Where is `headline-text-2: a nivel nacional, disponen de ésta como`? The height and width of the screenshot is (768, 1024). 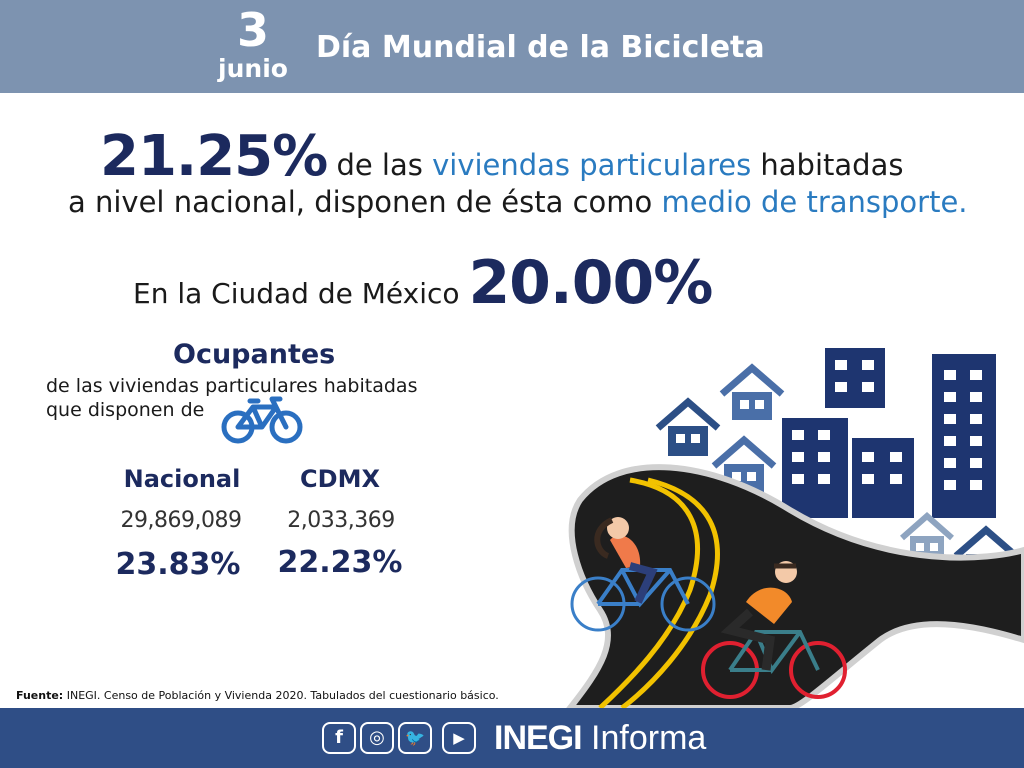
headline-text-2: a nivel nacional, disponen de ésta como is located at coordinates (365, 202).